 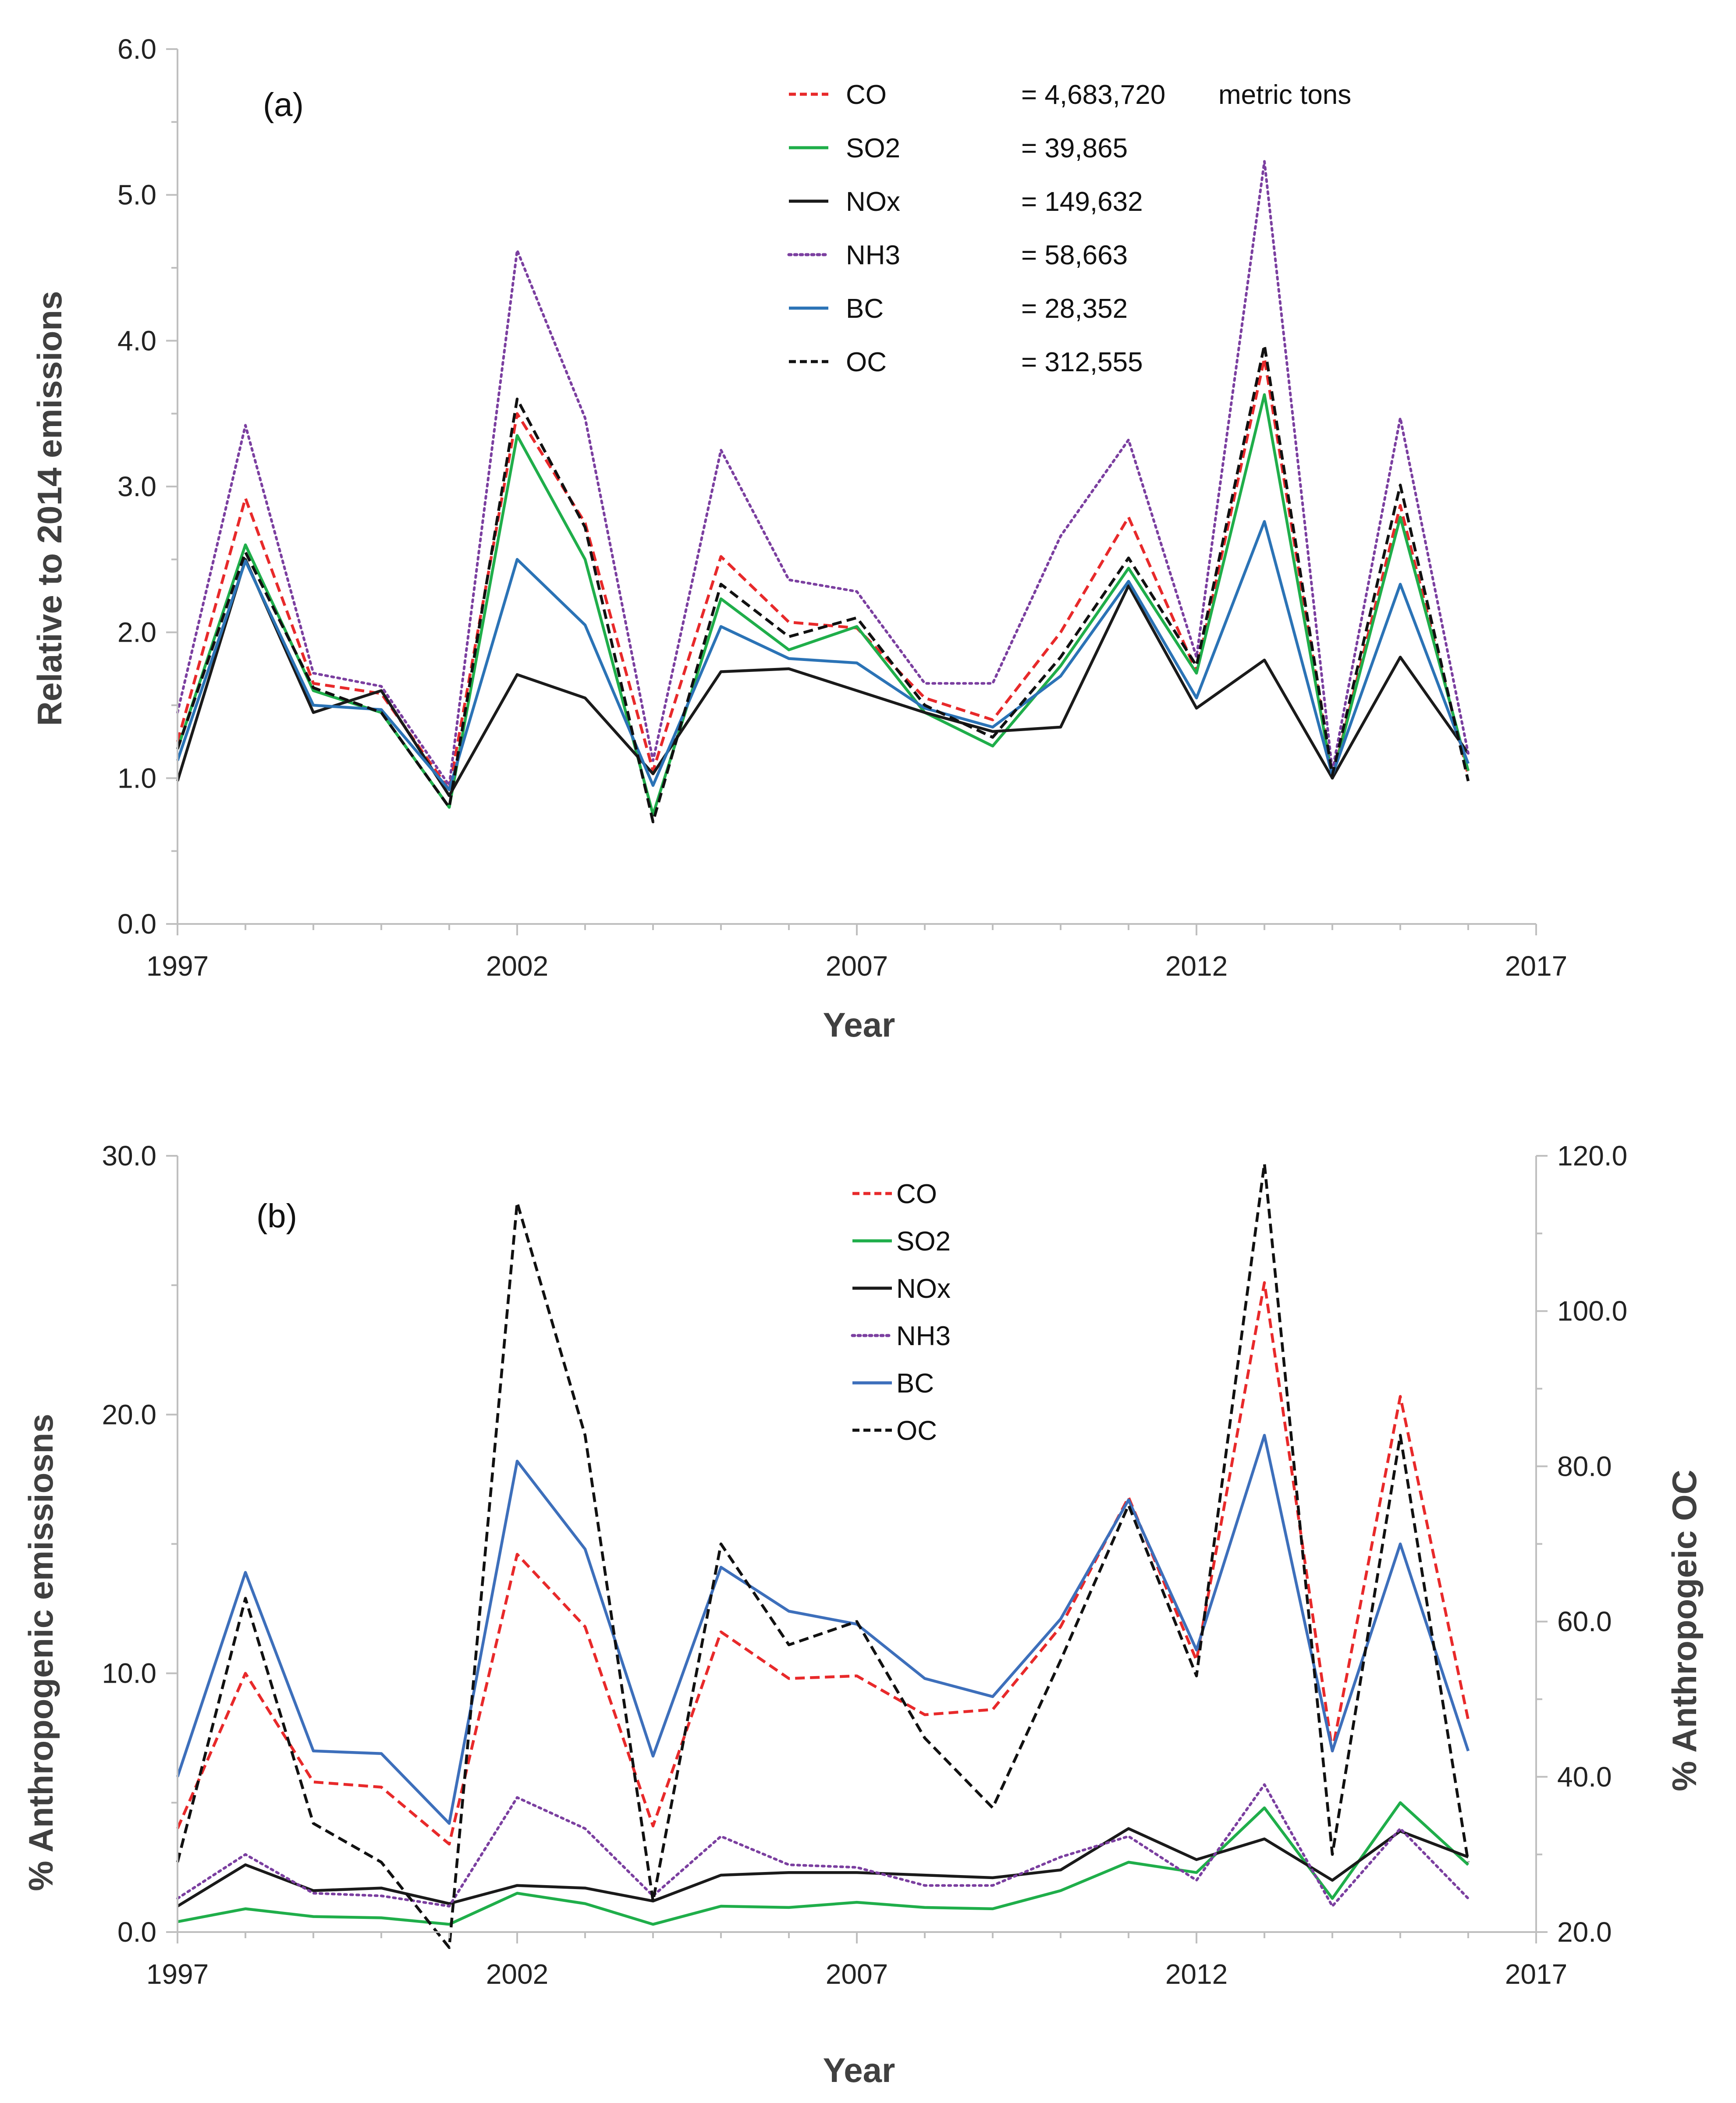 What do you see at coordinates (1093, 95) in the screenshot?
I see `a-legend-value-co: = 4,683,720` at bounding box center [1093, 95].